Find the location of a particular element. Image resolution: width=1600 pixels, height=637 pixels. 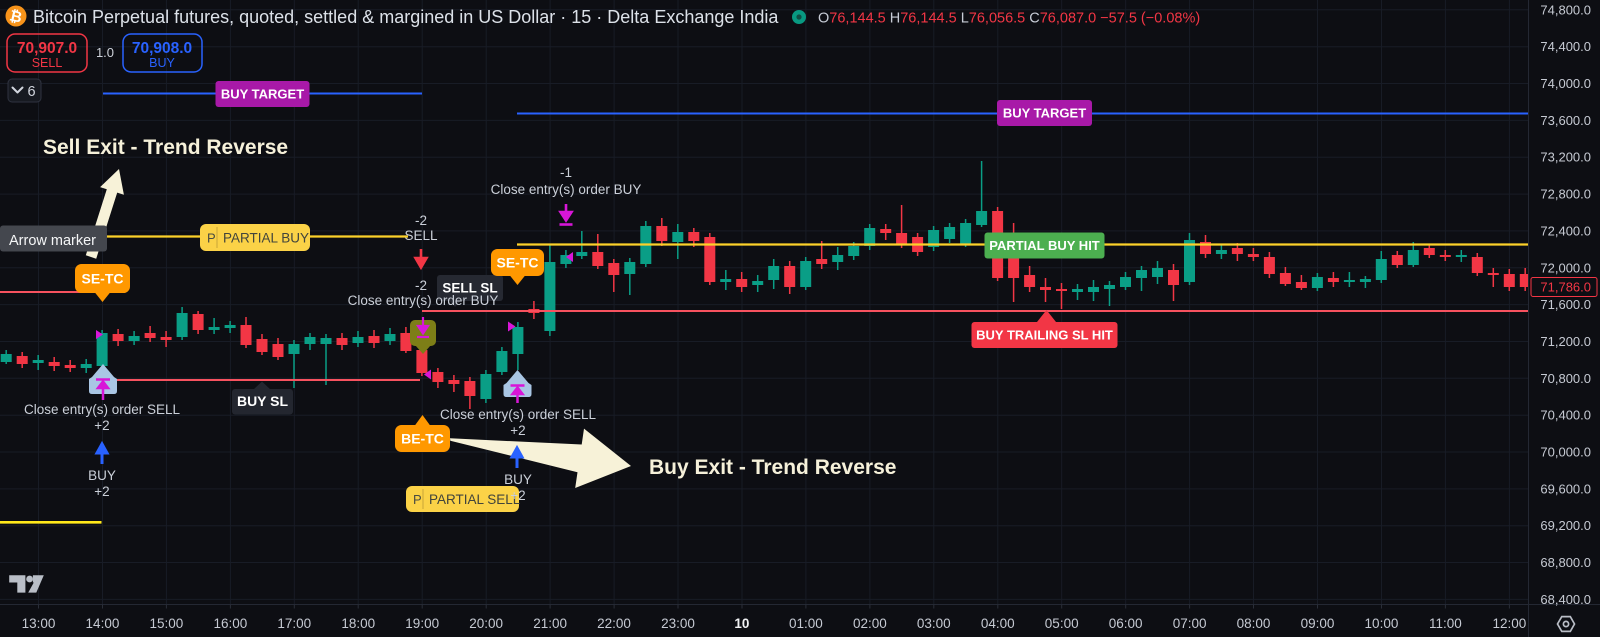

svg-text: 70,800.0 is located at coordinates (1565, 378).